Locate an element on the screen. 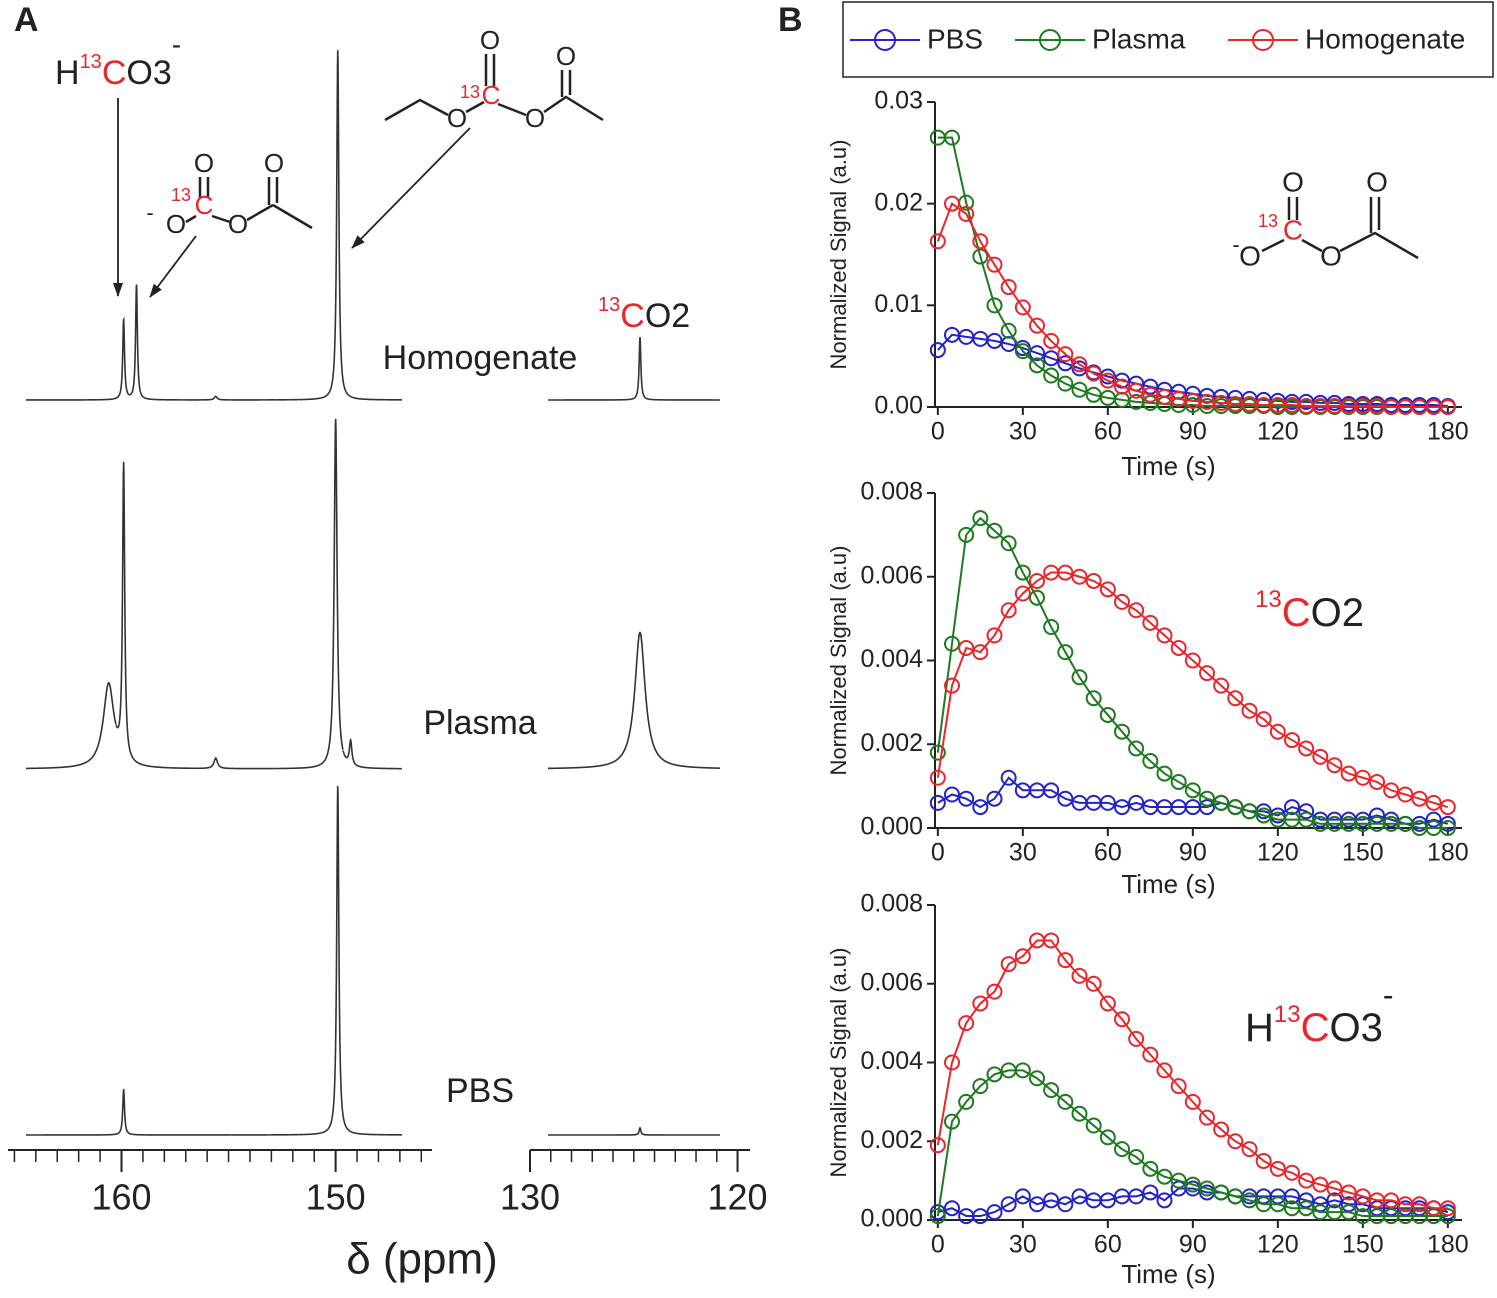 This screenshot has width=1497, height=1298. structure: O 13 C O O O is located at coordinates (494, 79).